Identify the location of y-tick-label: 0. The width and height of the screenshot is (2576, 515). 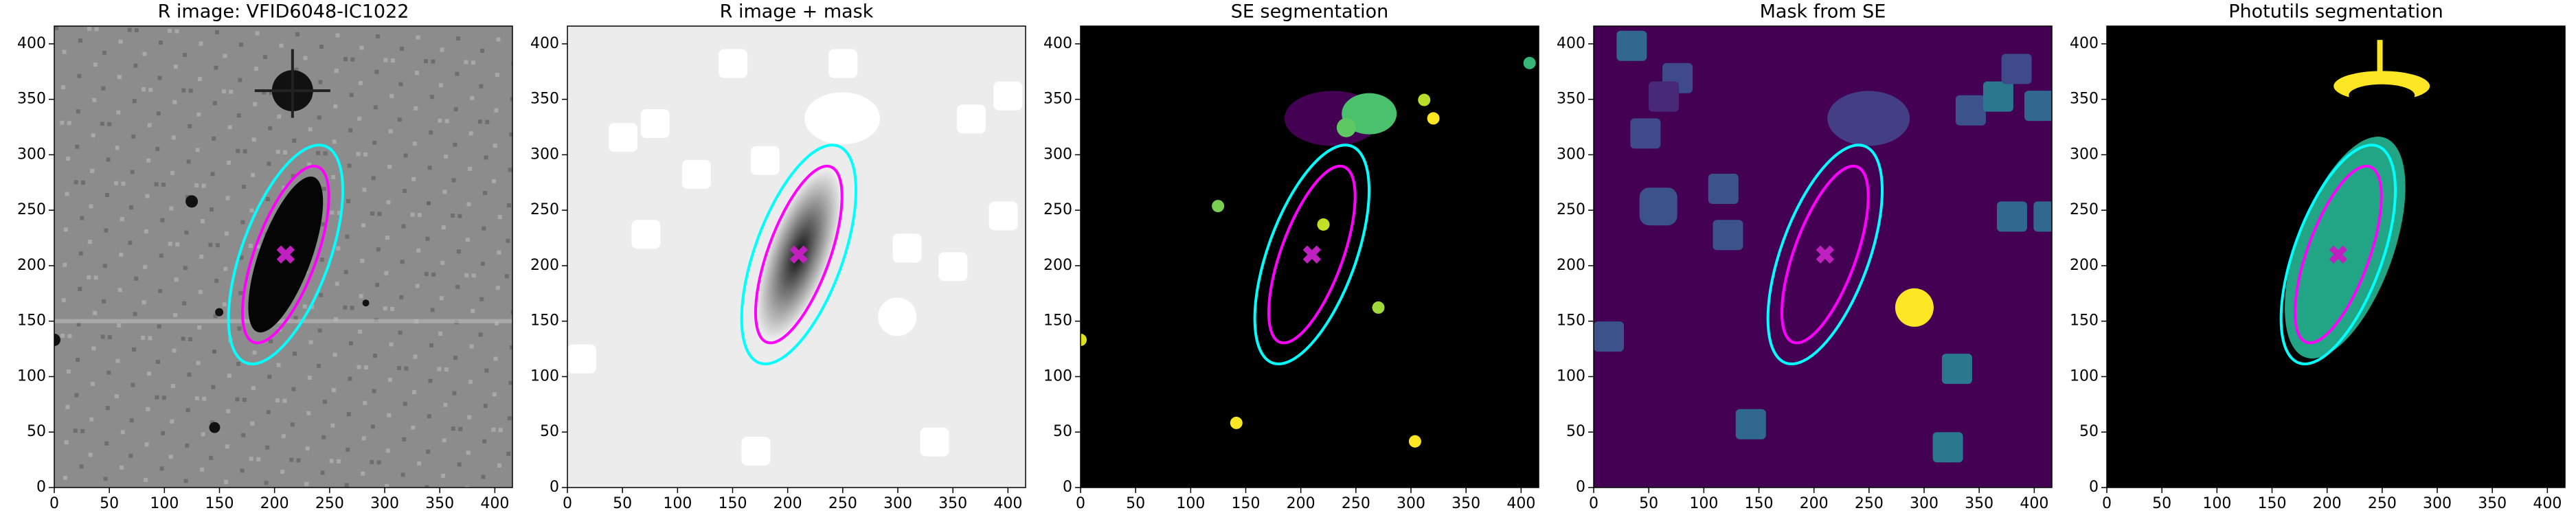
(1067, 487).